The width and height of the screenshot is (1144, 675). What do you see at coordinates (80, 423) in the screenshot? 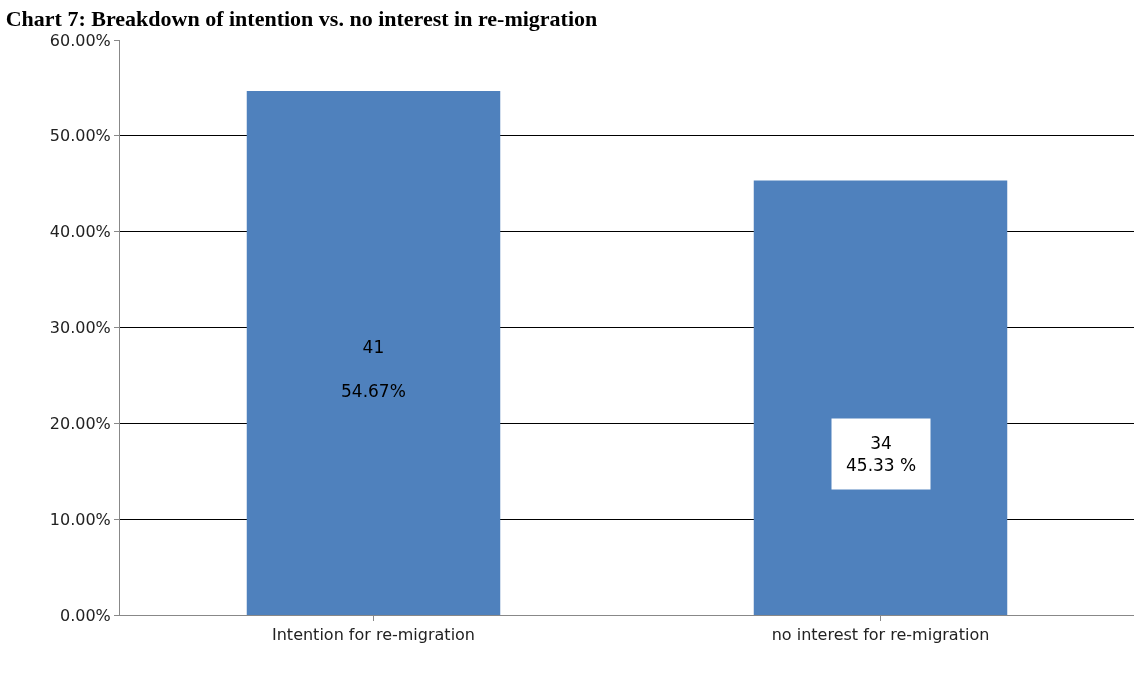
I see `y-tick-label: 20.00%` at bounding box center [80, 423].